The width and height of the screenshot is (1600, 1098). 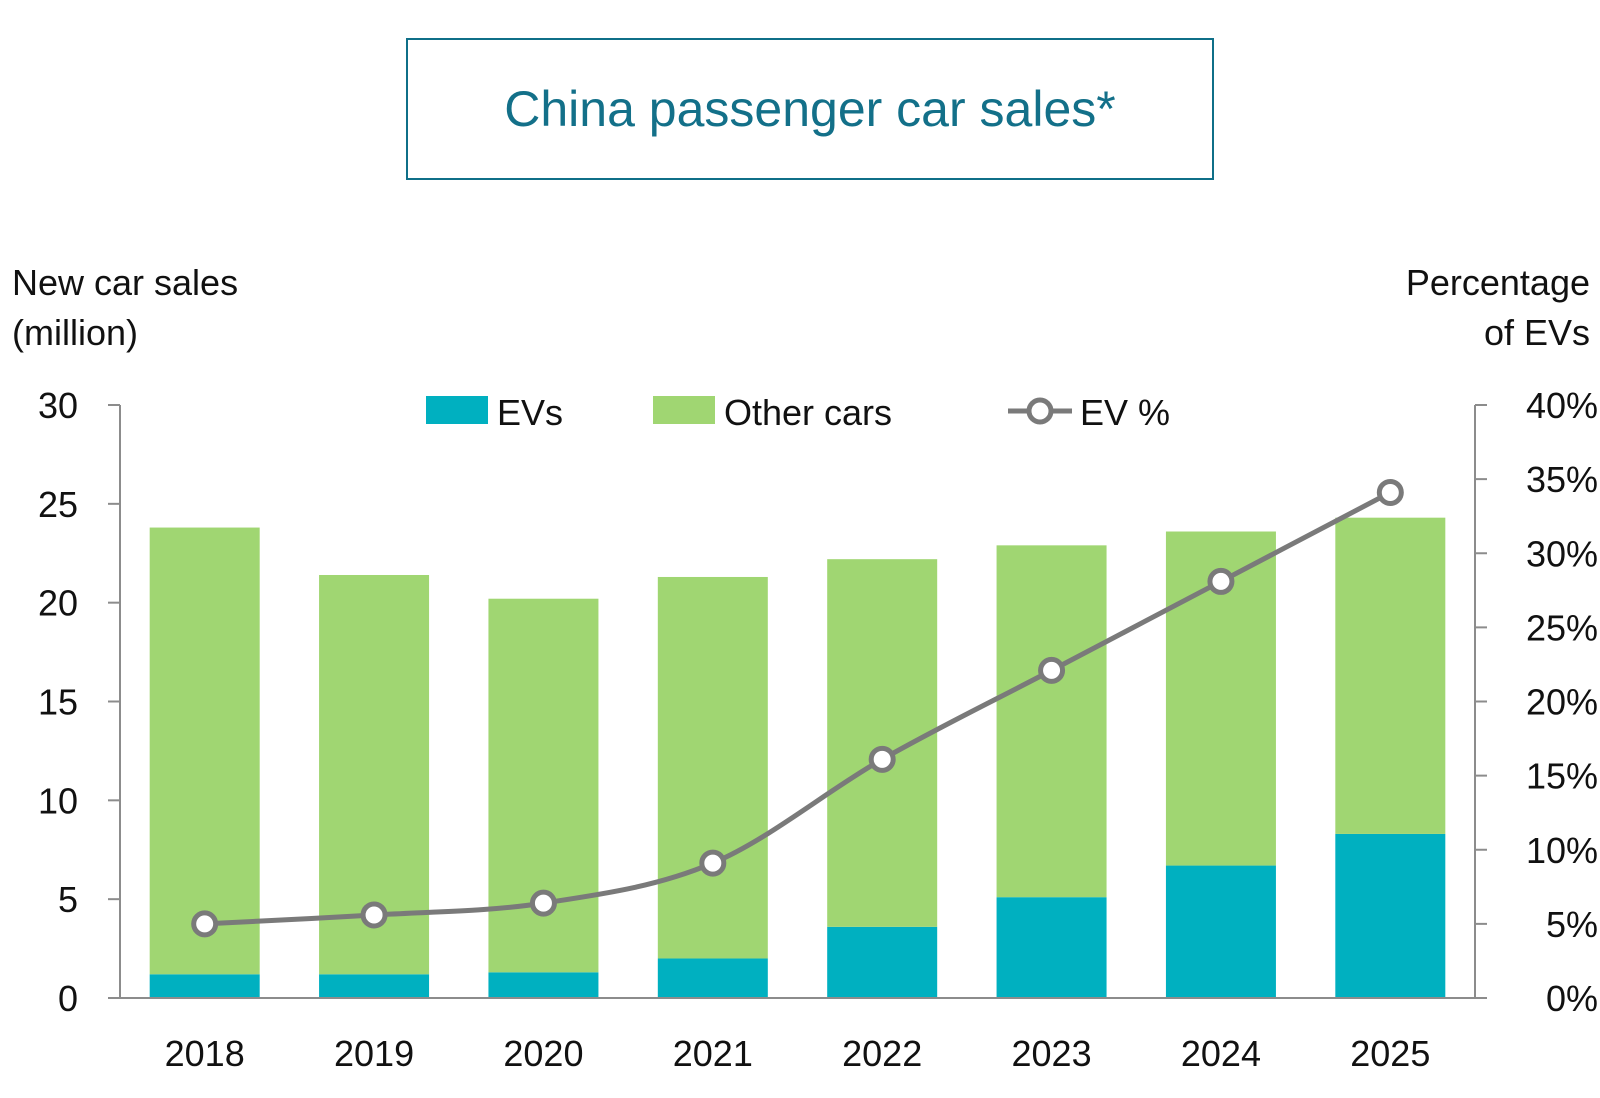 I want to click on bar-evs-2021, so click(x=712, y=978).